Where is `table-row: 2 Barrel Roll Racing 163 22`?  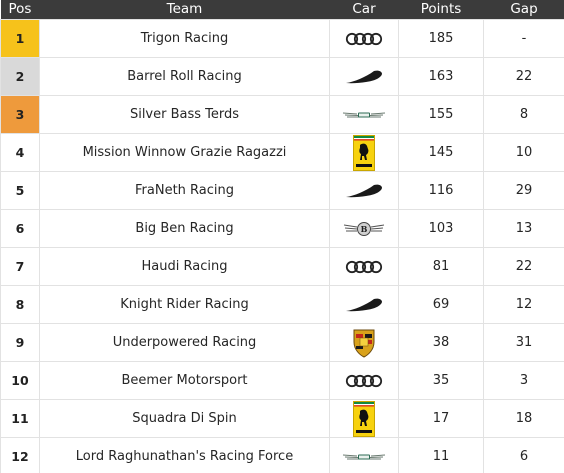
table-row: 2 Barrel Roll Racing 163 22 is located at coordinates (282, 76).